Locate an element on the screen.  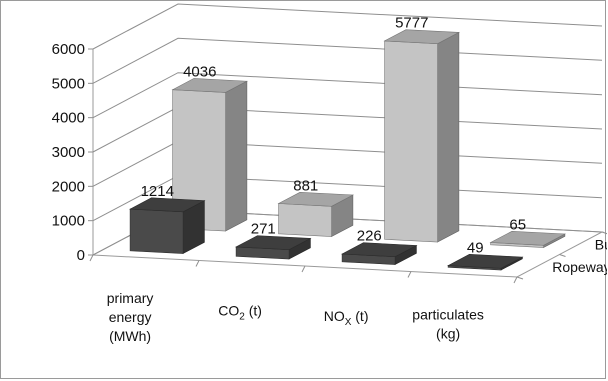
y-axis-ticks: 0 1000 2000 3000 4000 5000 6000 is located at coordinates (72, 152).